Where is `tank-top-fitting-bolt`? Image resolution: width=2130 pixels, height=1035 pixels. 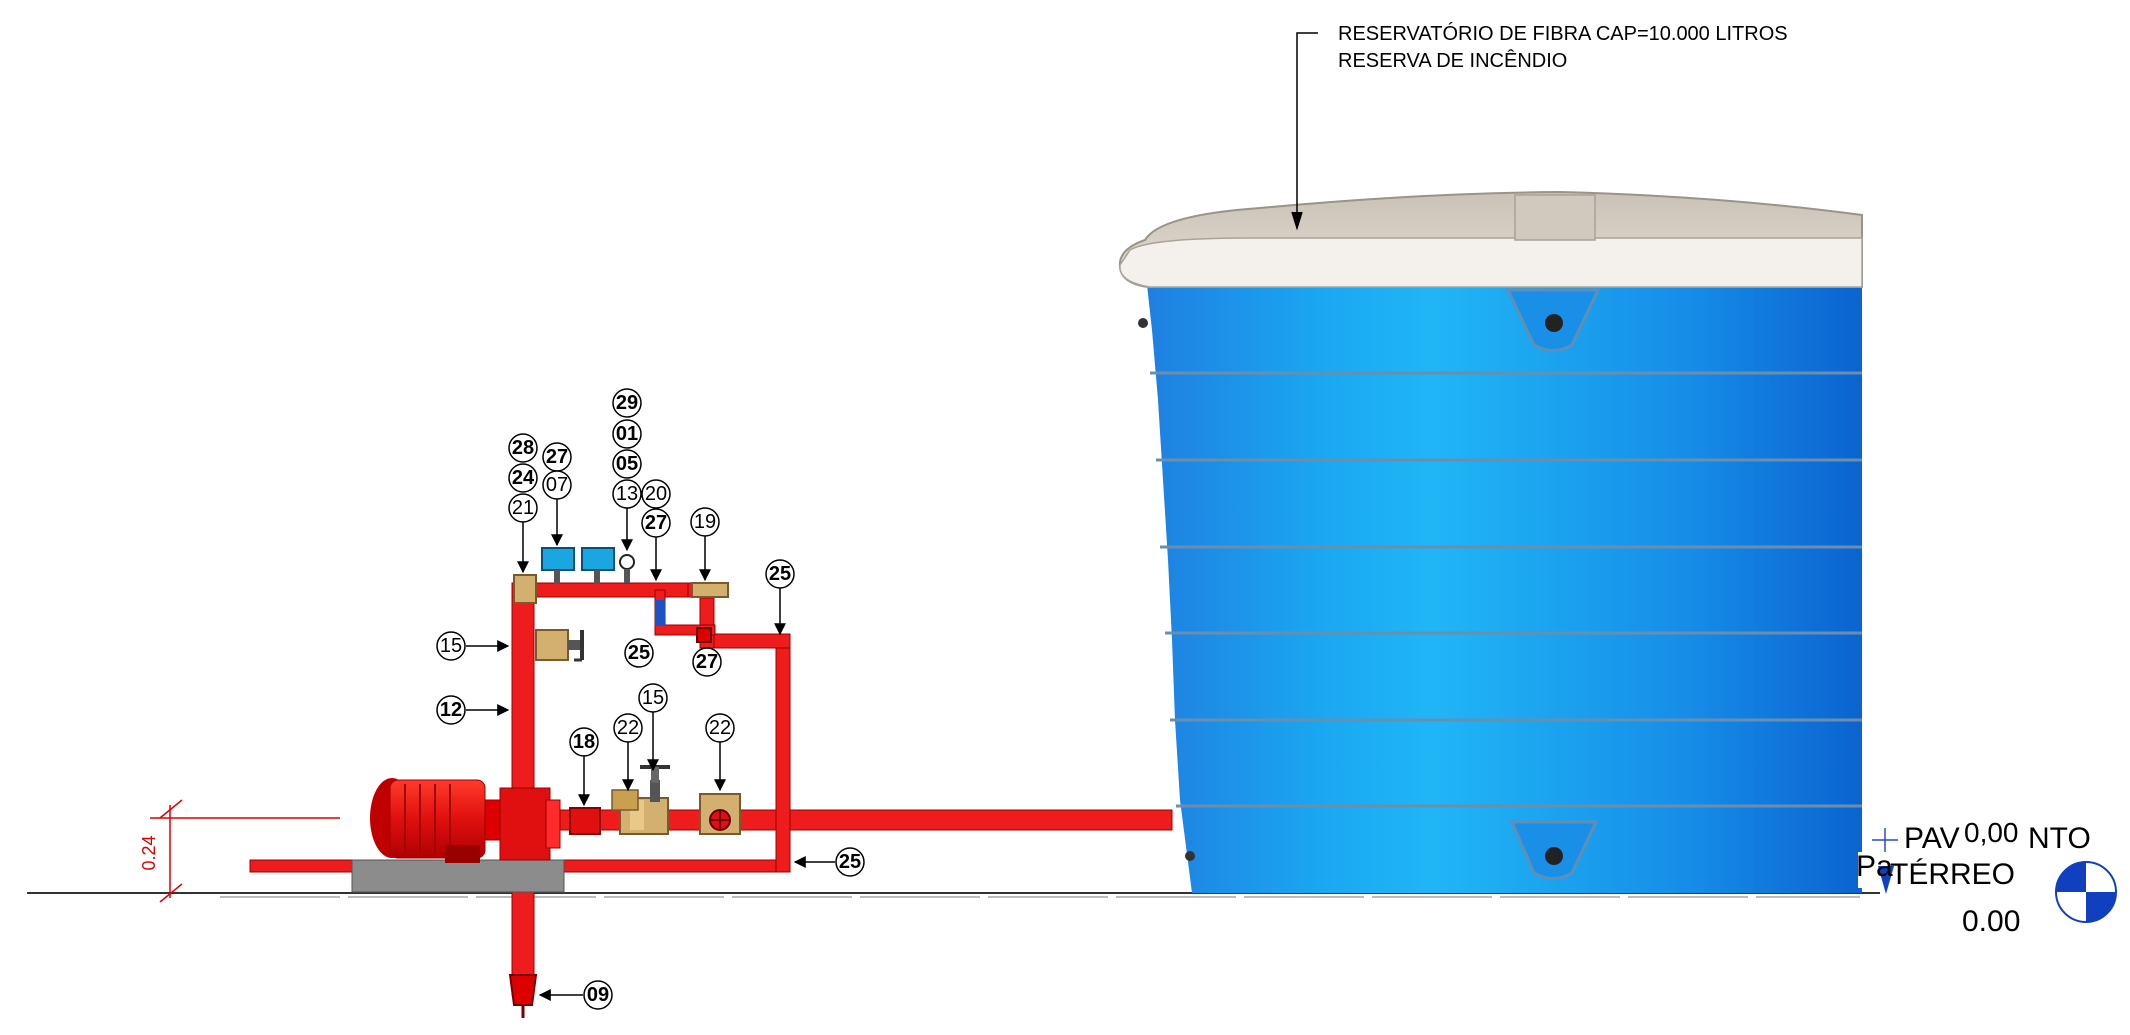 tank-top-fitting-bolt is located at coordinates (1554, 323).